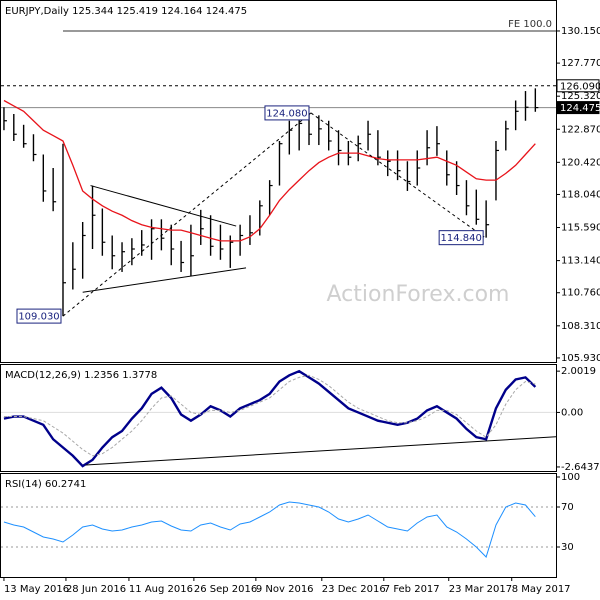  I want to click on y-tick-label: 122.870, so click(580, 129).